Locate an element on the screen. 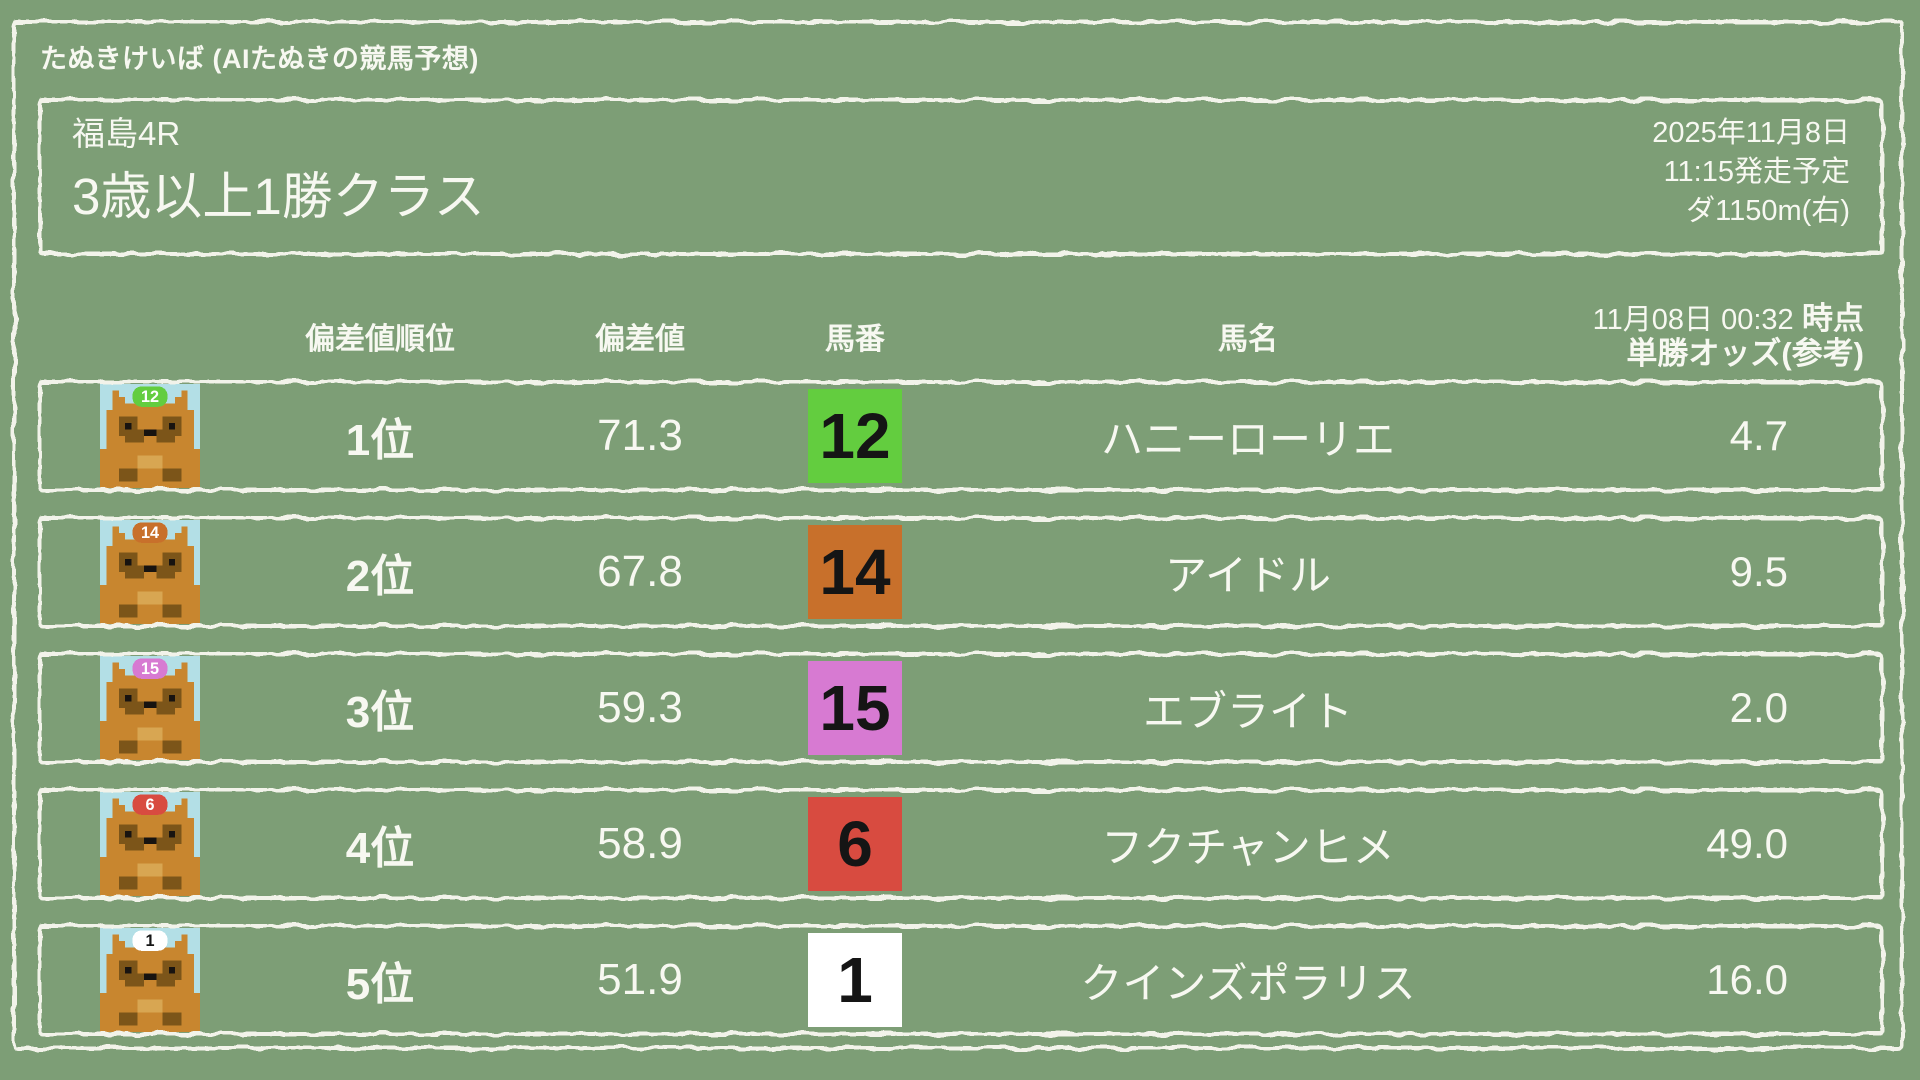 The width and height of the screenshot is (1920, 1080). horse-number-badge: 15 is located at coordinates (855, 708).